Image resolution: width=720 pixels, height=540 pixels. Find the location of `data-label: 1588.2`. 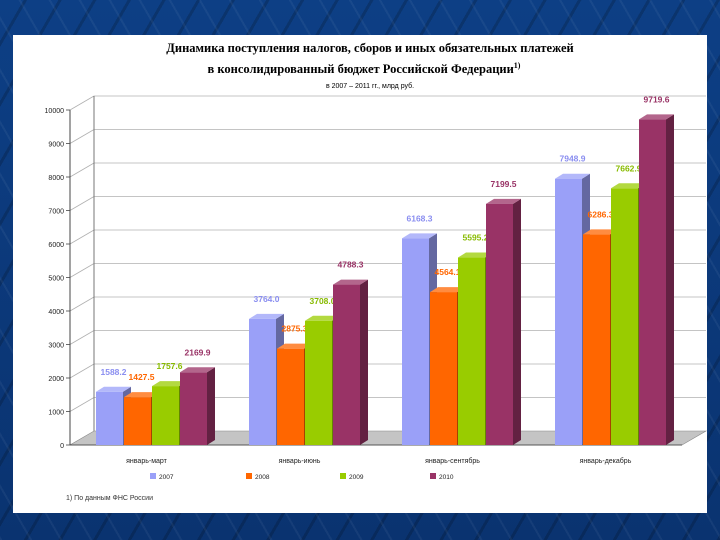

data-label: 1588.2 is located at coordinates (114, 372).